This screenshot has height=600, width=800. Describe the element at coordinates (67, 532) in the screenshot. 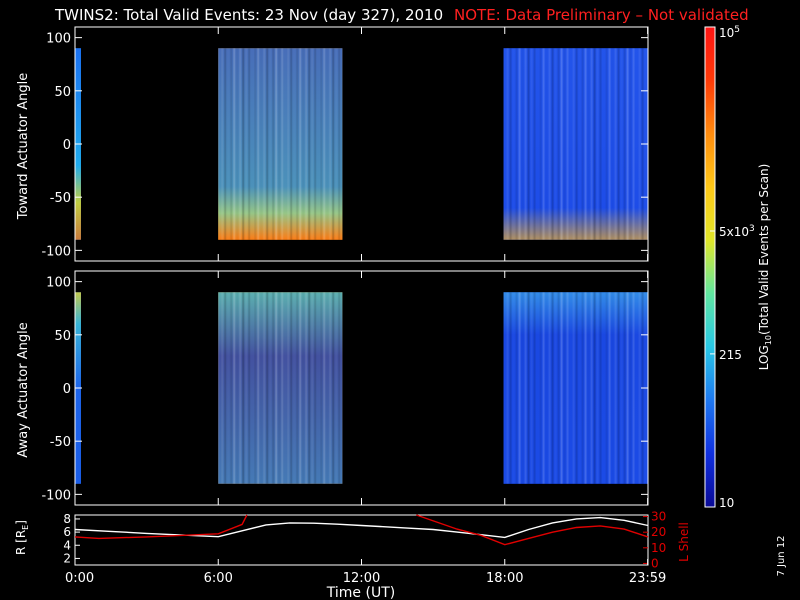

I see `orbit-left-tick-label: 6` at that location.